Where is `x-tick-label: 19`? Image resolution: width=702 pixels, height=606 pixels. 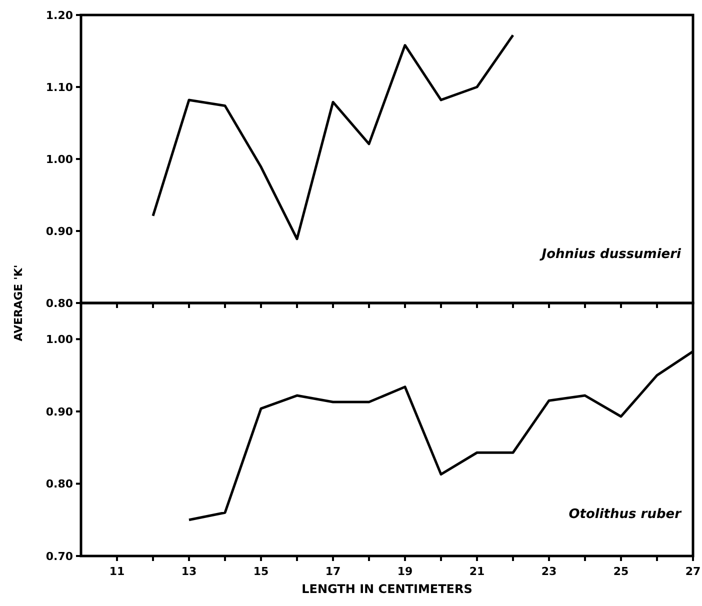
x-tick-label: 19 is located at coordinates (405, 571).